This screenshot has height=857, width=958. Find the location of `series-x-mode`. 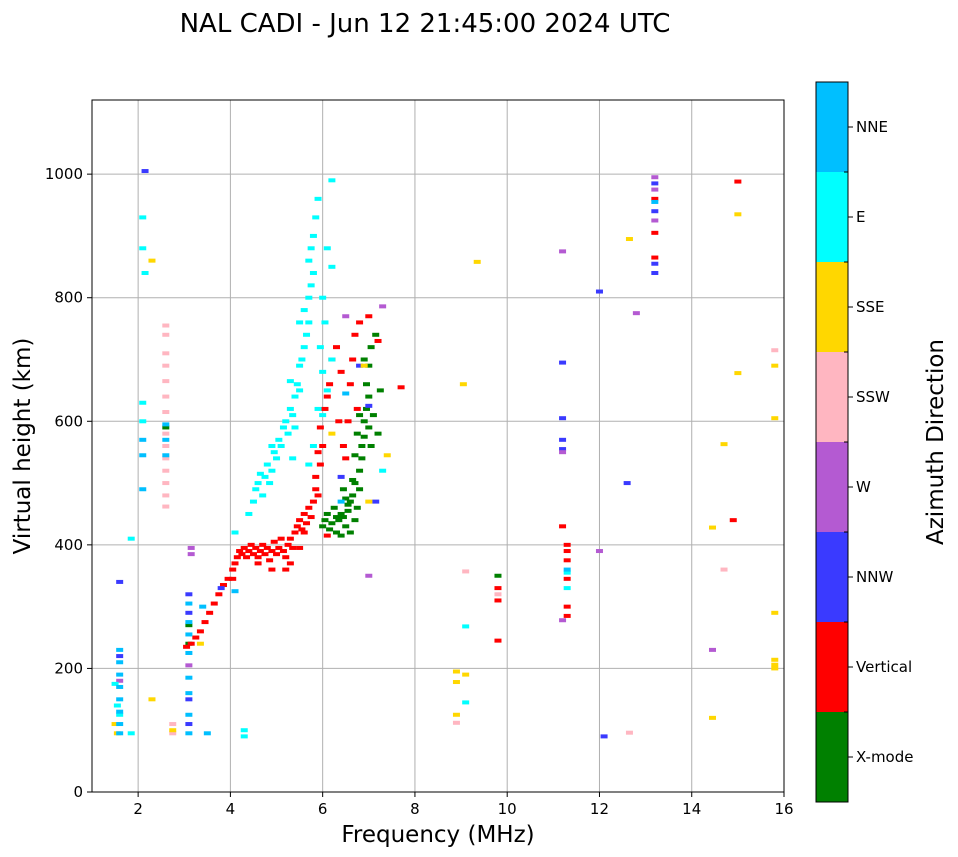

series-x-mode is located at coordinates (332, 489).